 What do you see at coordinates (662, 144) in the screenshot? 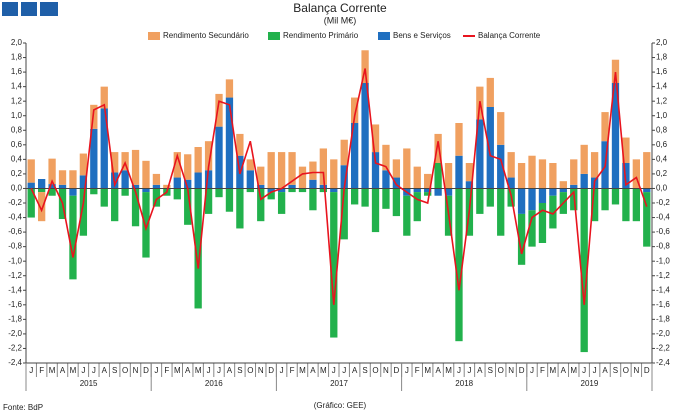
I see `y-tick-label-right: 0,6` at bounding box center [662, 144].